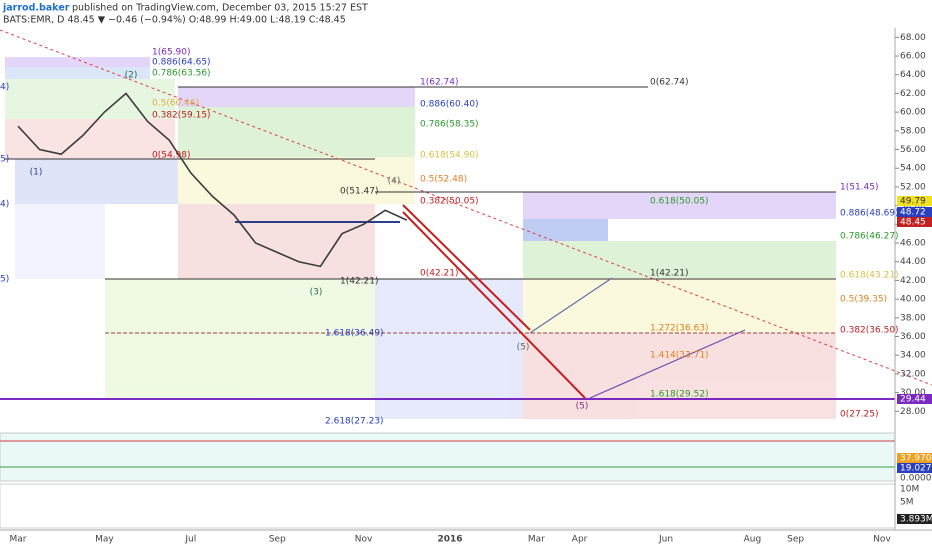 The height and width of the screenshot is (554, 932). What do you see at coordinates (913, 281) in the screenshot?
I see `y-tick-label: 42.00` at bounding box center [913, 281].